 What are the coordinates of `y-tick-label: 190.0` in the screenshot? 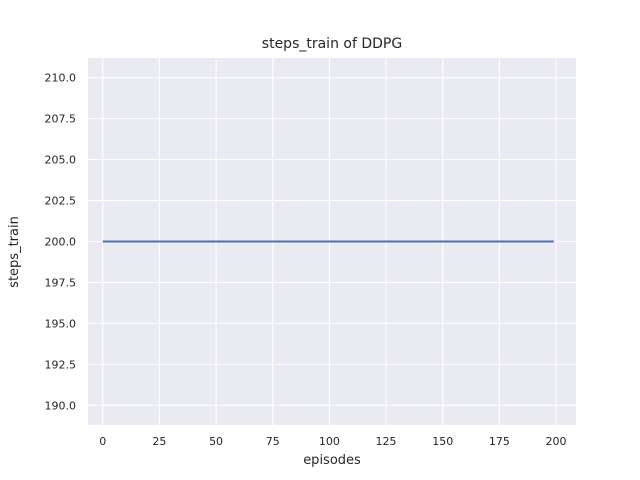 It's located at (61, 405).